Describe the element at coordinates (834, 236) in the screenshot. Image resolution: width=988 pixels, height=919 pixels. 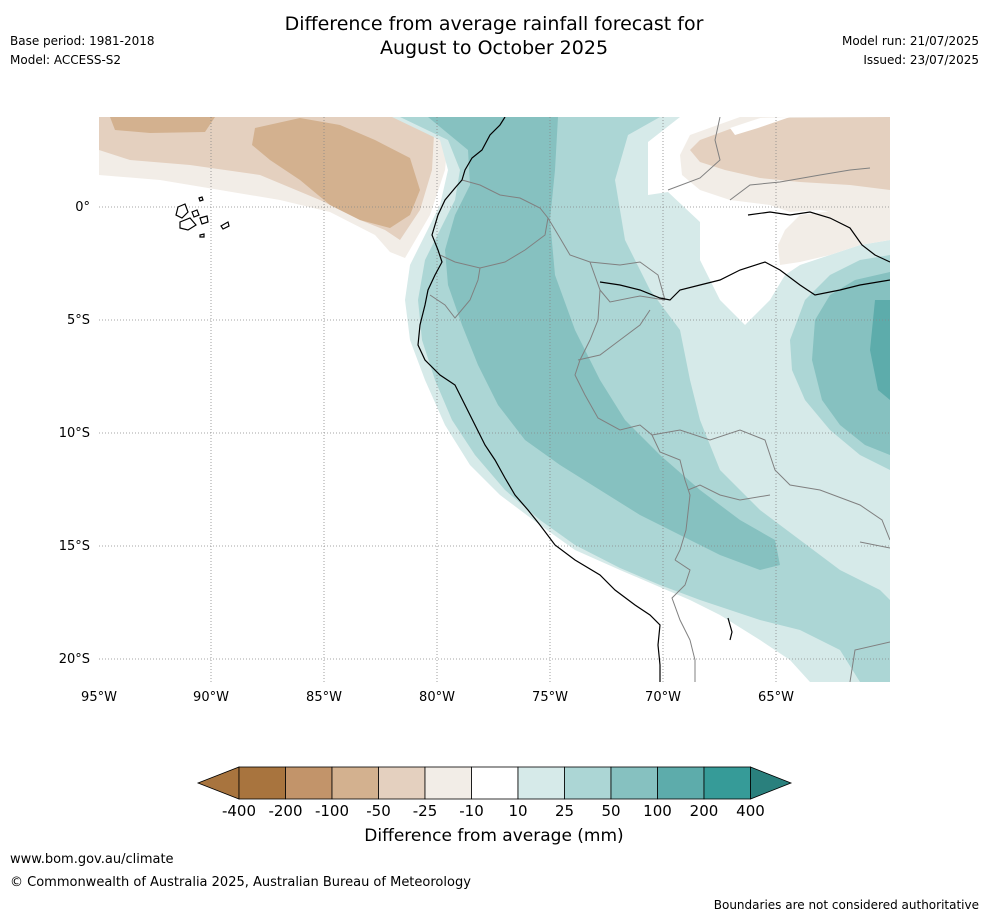
I see `region-brown-25-amazon` at that location.